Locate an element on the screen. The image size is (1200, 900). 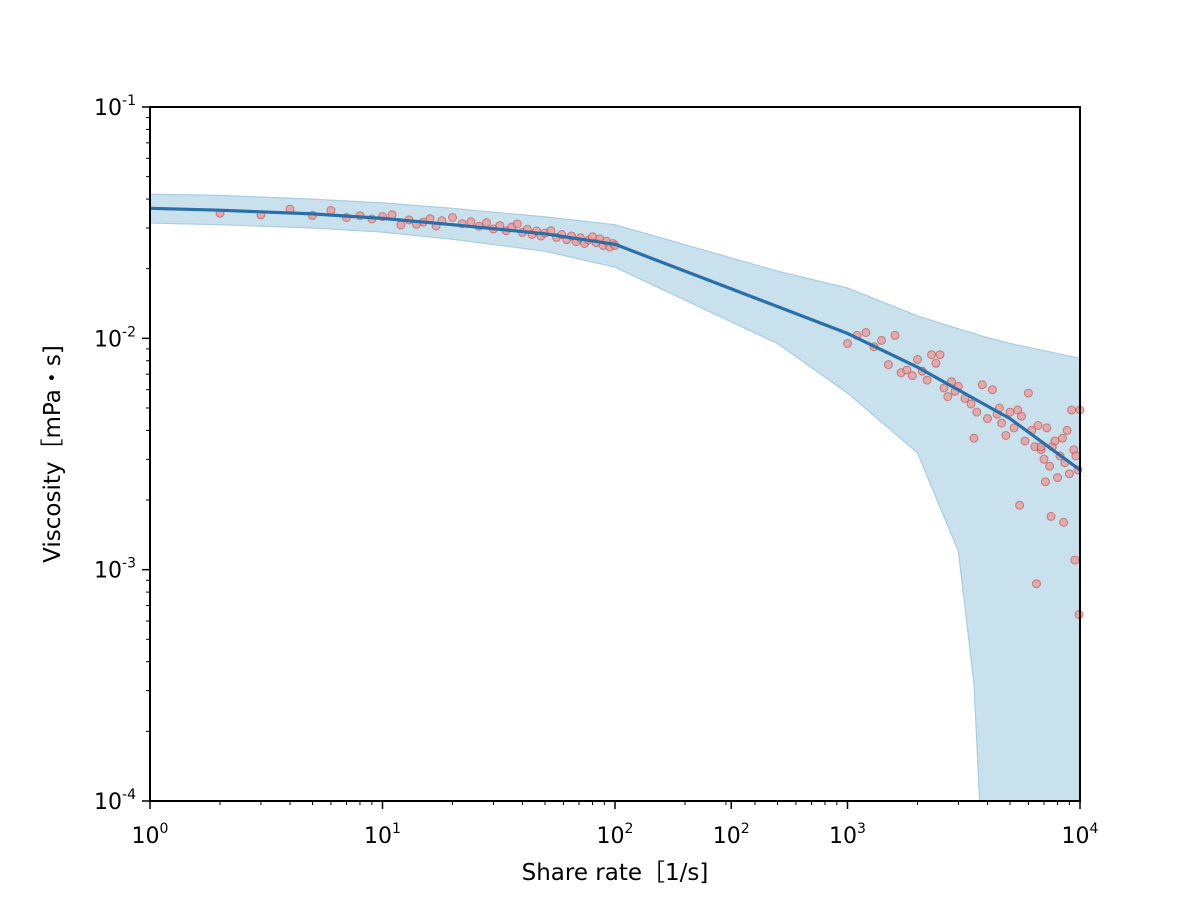
y-tick-label: 10⁻² is located at coordinates (115, 338).